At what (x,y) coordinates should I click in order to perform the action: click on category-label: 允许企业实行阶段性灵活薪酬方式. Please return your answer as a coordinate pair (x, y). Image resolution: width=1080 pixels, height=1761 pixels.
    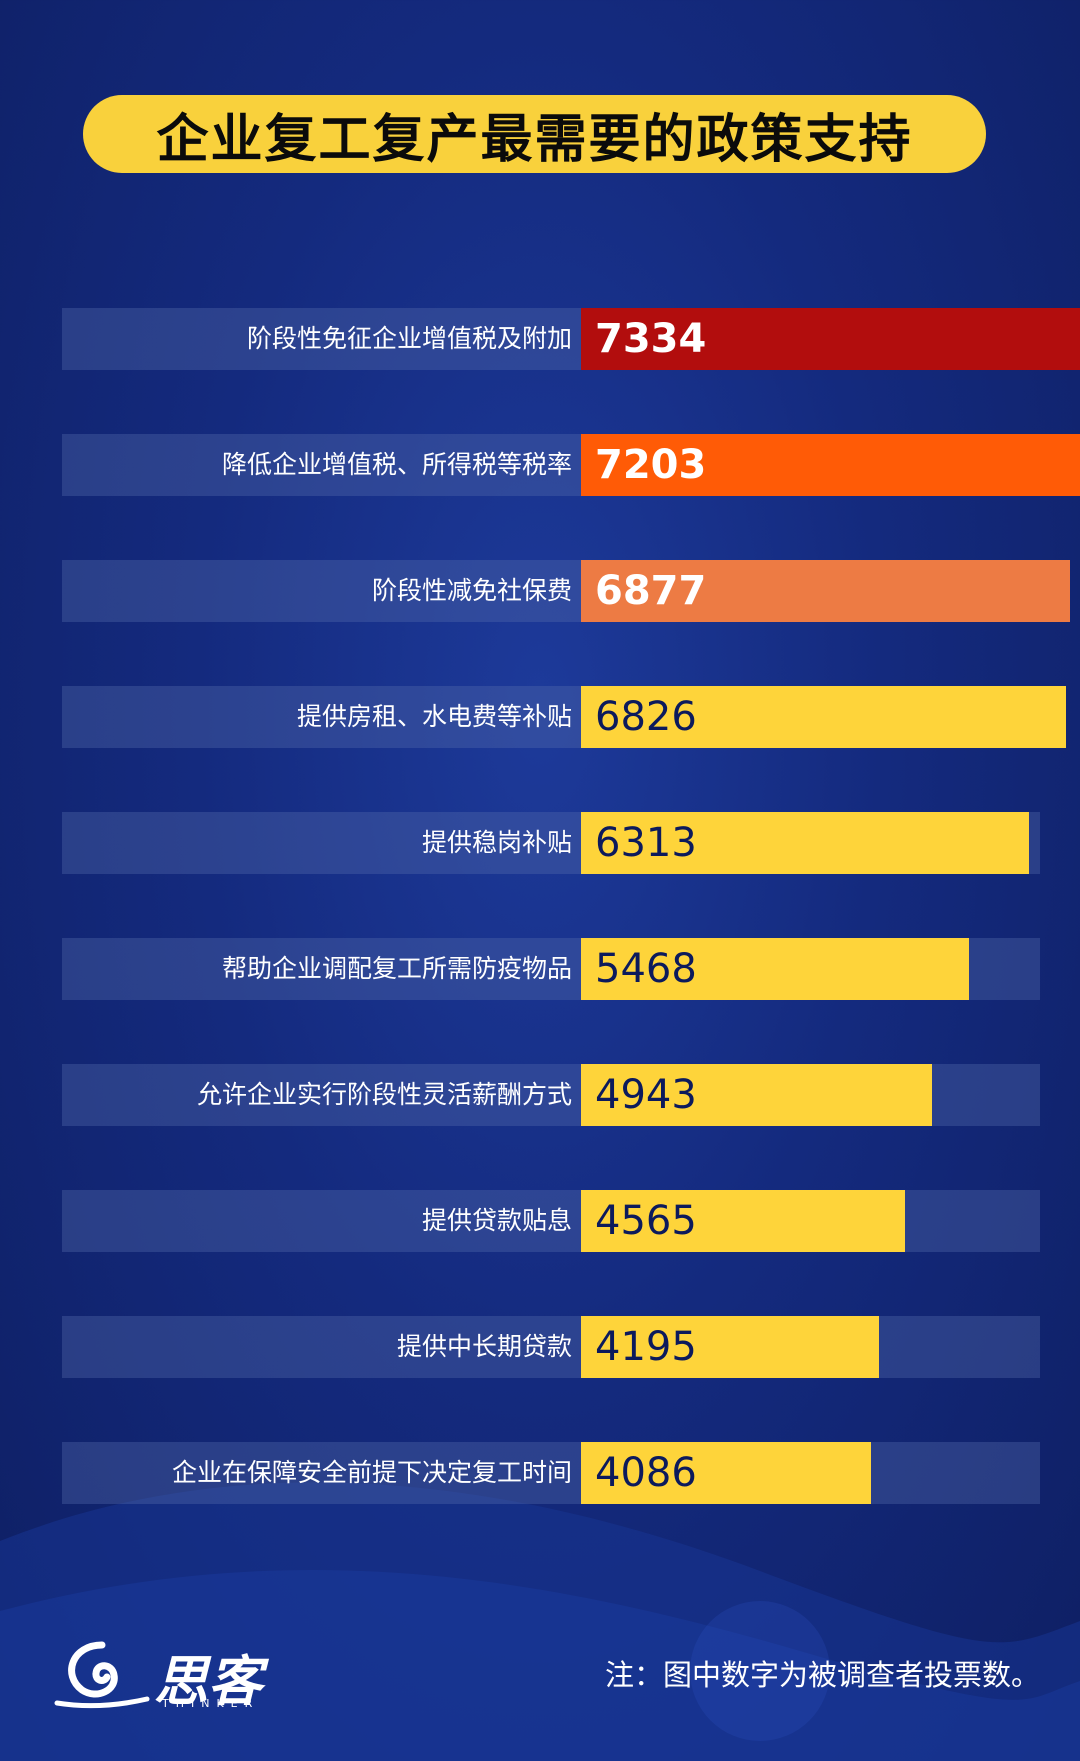
    Looking at the image, I should click on (384, 1094).